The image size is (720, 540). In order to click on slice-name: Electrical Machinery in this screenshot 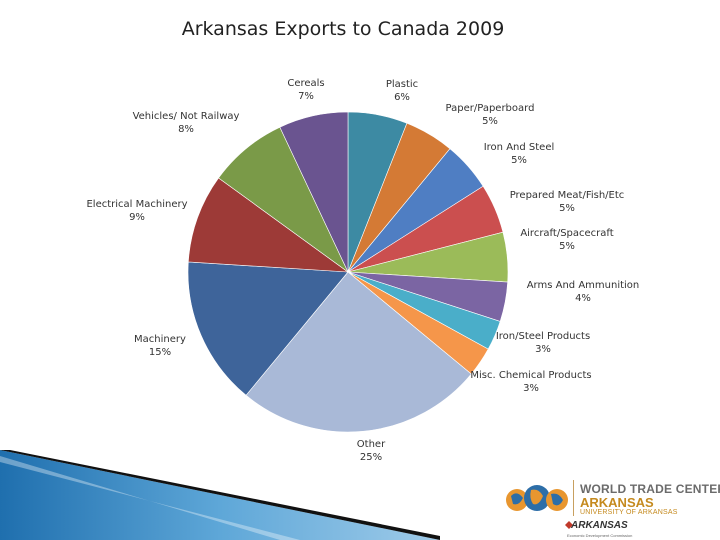, I will do `click(136, 204)`.